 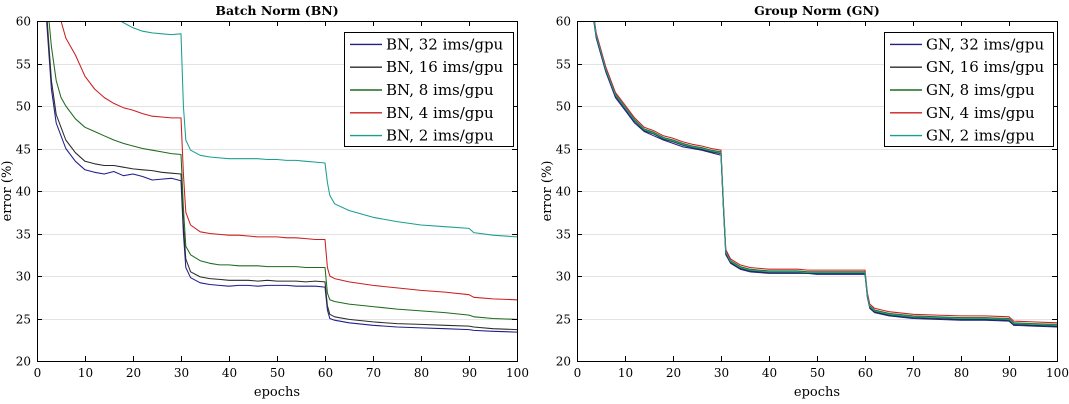 What do you see at coordinates (980, 113) in the screenshot?
I see `legend-label-4: GN, 4 ims/gpu` at bounding box center [980, 113].